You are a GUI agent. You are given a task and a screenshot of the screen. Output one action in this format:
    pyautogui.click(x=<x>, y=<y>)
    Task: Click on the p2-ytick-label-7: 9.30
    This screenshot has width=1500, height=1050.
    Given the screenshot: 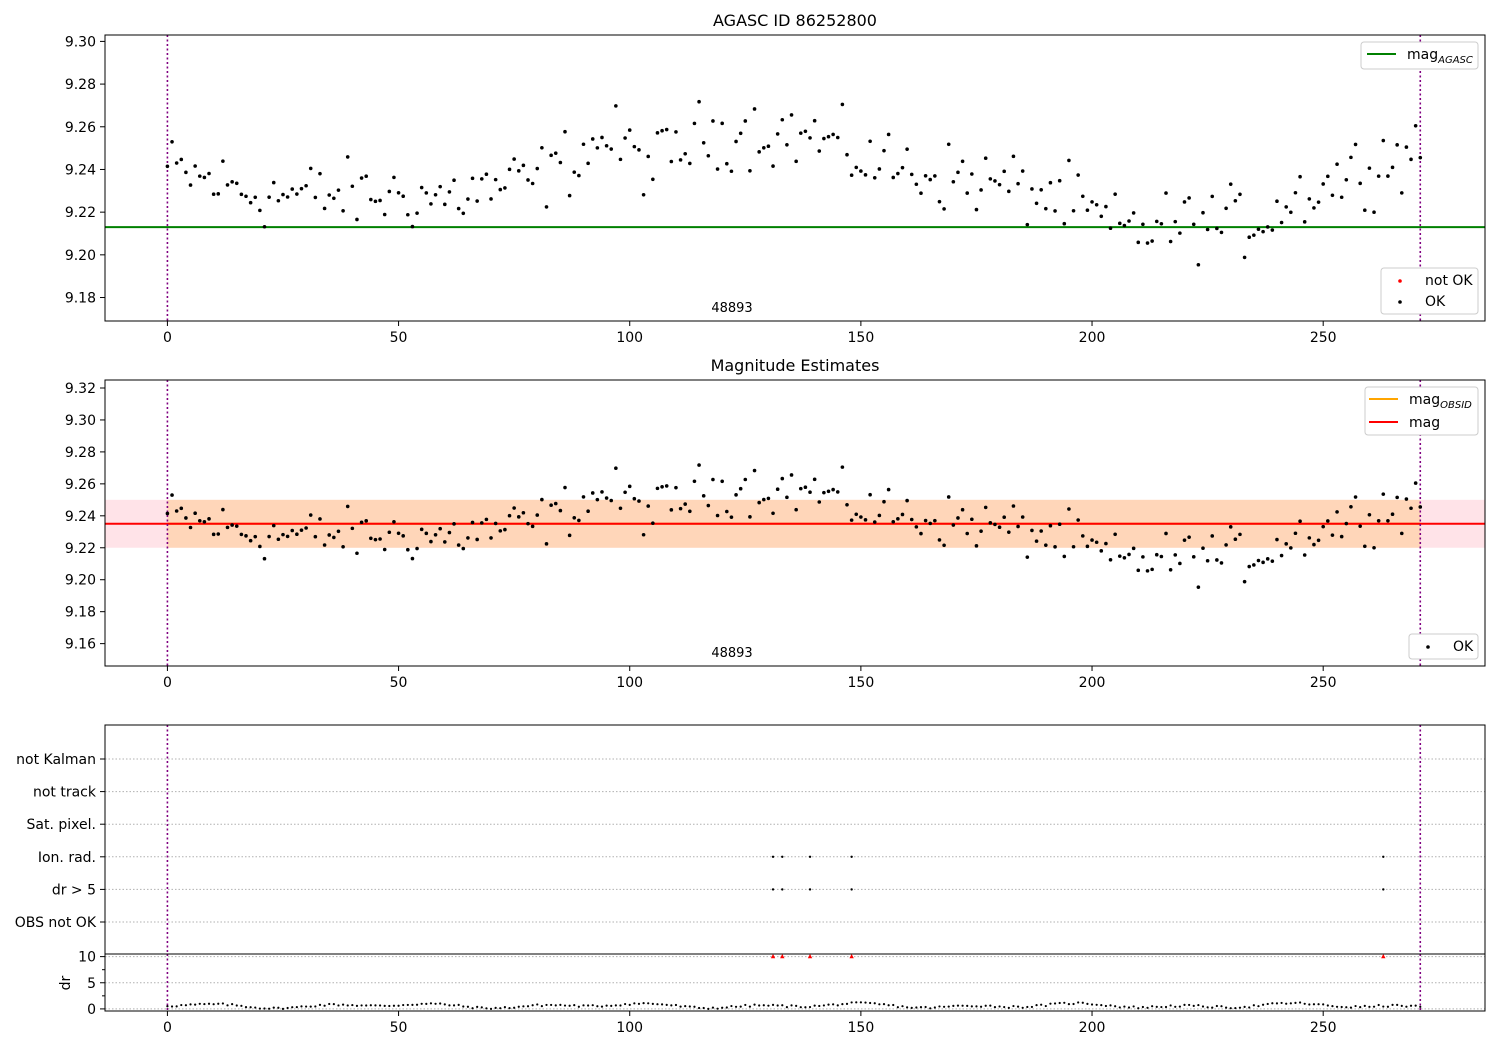 What is the action you would take?
    pyautogui.click(x=80, y=421)
    